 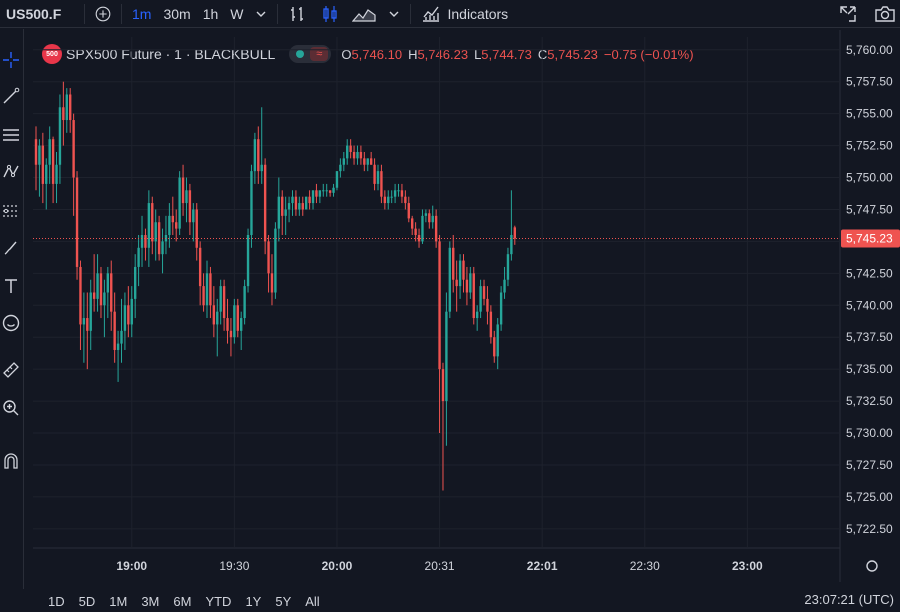 I want to click on zoom-tool, so click(x=11, y=408).